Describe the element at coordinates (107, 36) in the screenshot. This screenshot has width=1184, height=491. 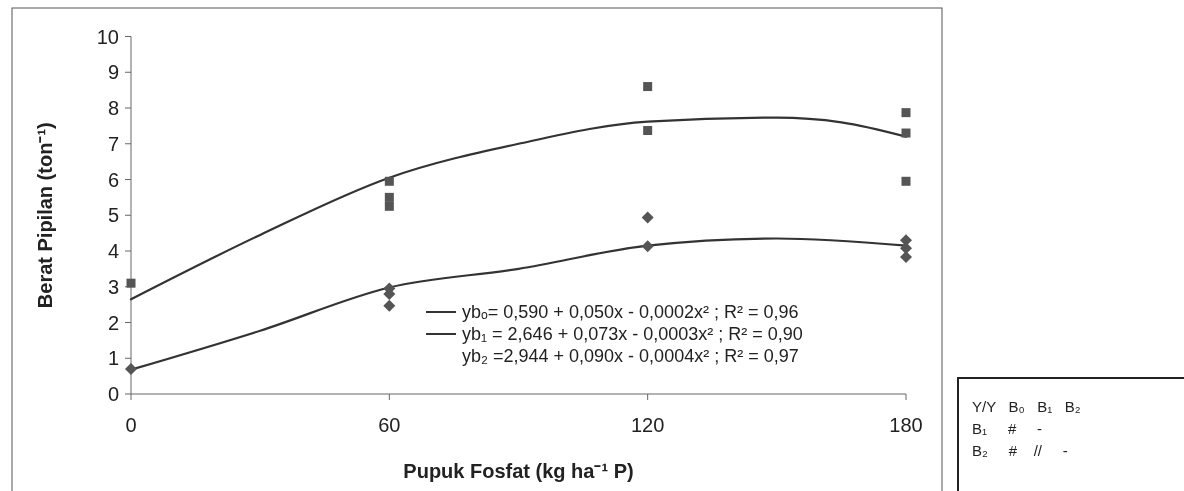
I see `y-tick-label: 10` at that location.